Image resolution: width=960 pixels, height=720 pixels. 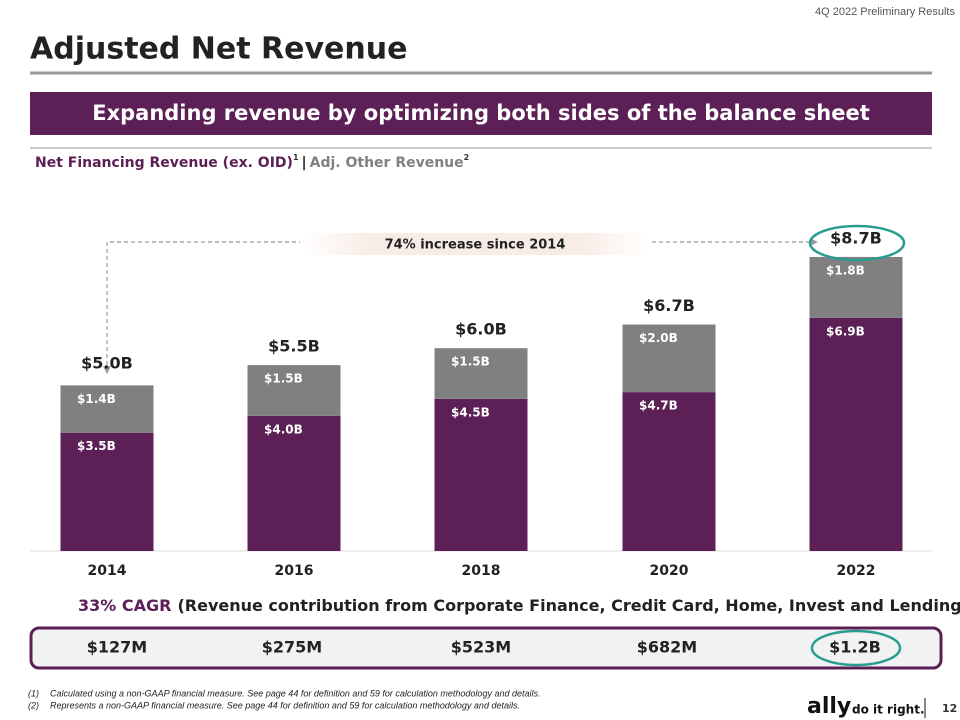 What do you see at coordinates (124, 605) in the screenshot?
I see `cagr: 33% CAGR` at bounding box center [124, 605].